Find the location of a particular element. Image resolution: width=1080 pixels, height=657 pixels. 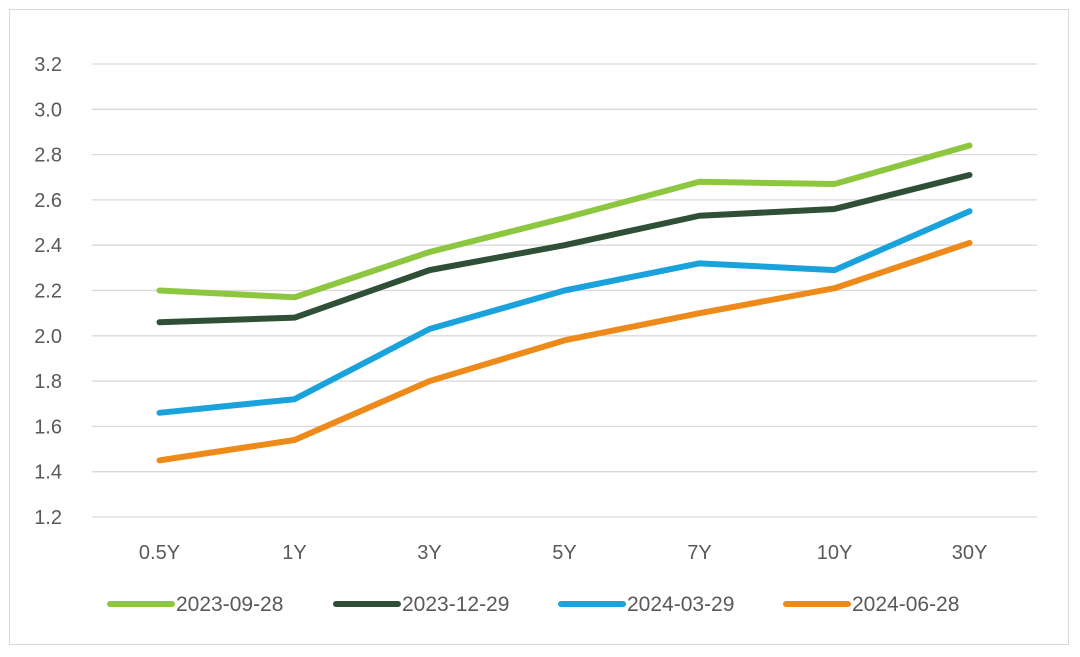

x-axis-ticks: 0.5Y 1Y 3Y 5Y 7Y 10Y 30Y is located at coordinates (563, 553).